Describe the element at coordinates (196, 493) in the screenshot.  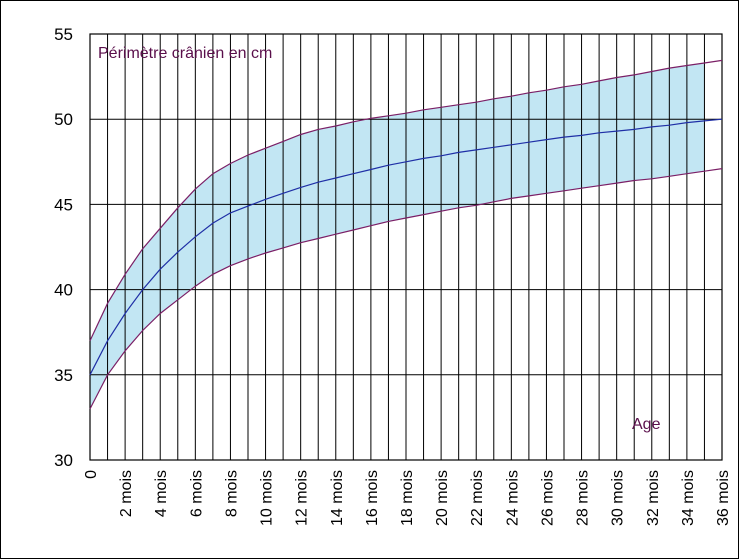
I see `x-tick-label: 6 mois` at that location.